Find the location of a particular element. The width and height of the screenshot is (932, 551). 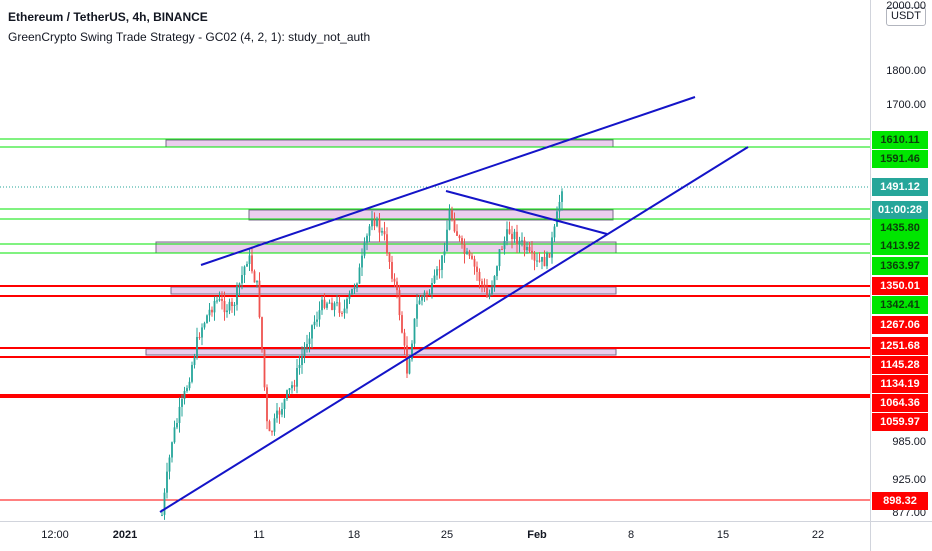

last-price-tag: 1491.12 is located at coordinates (900, 187).